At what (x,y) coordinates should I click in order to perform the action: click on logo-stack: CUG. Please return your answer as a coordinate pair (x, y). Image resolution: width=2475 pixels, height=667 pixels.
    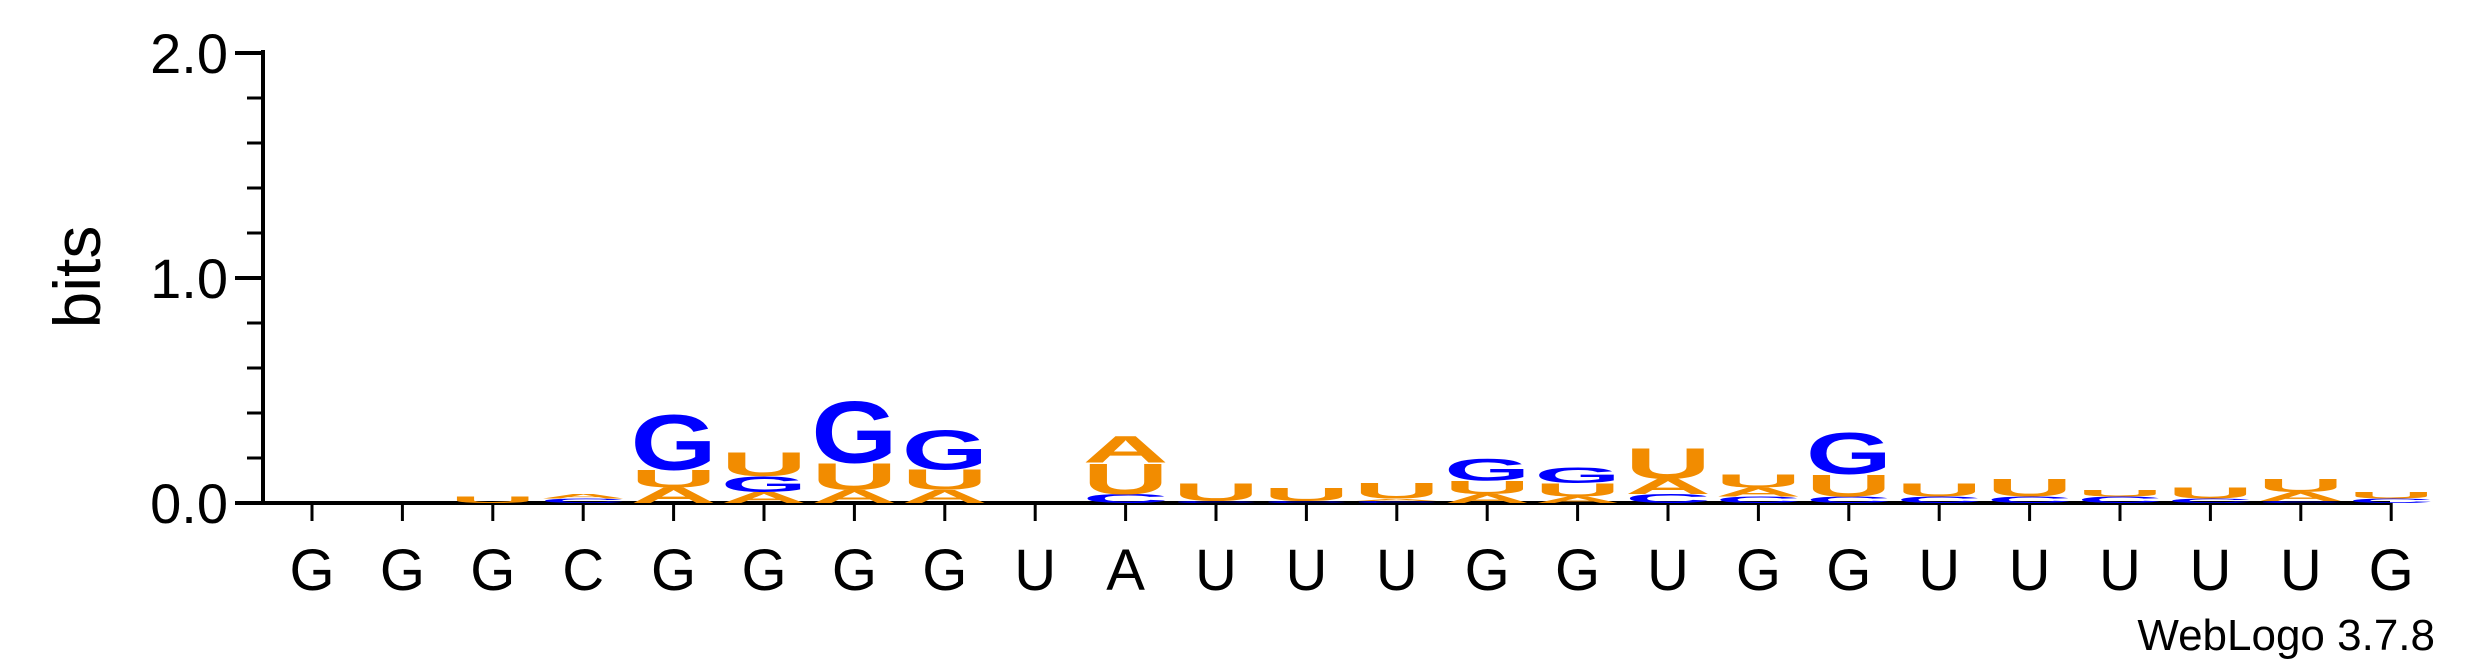
    Looking at the image, I should click on (1849, 462).